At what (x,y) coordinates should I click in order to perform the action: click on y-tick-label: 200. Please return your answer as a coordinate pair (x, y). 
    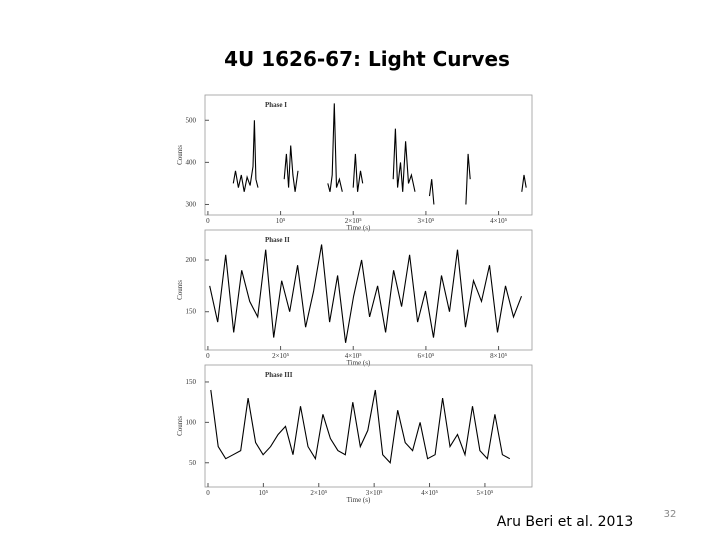
    Looking at the image, I should click on (191, 260).